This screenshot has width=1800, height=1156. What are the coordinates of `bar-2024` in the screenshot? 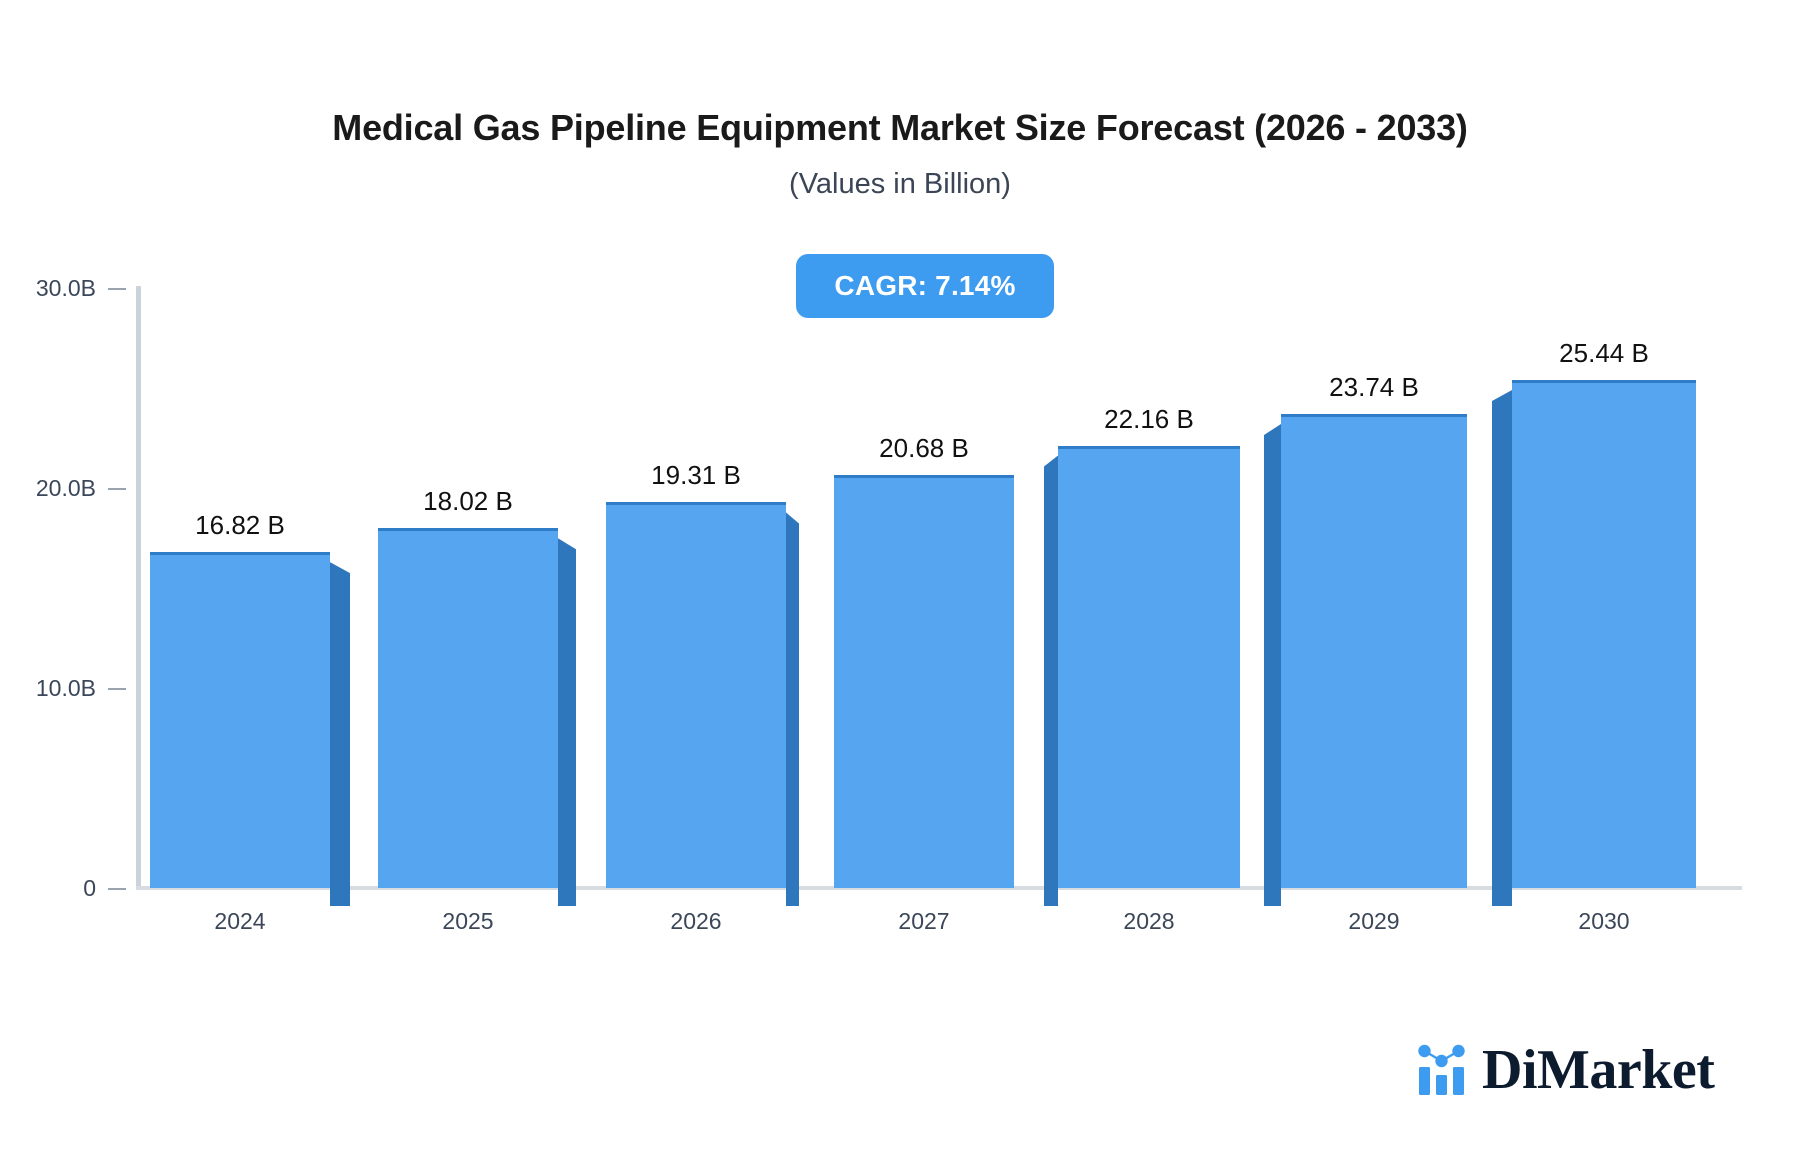 It's located at (240, 720).